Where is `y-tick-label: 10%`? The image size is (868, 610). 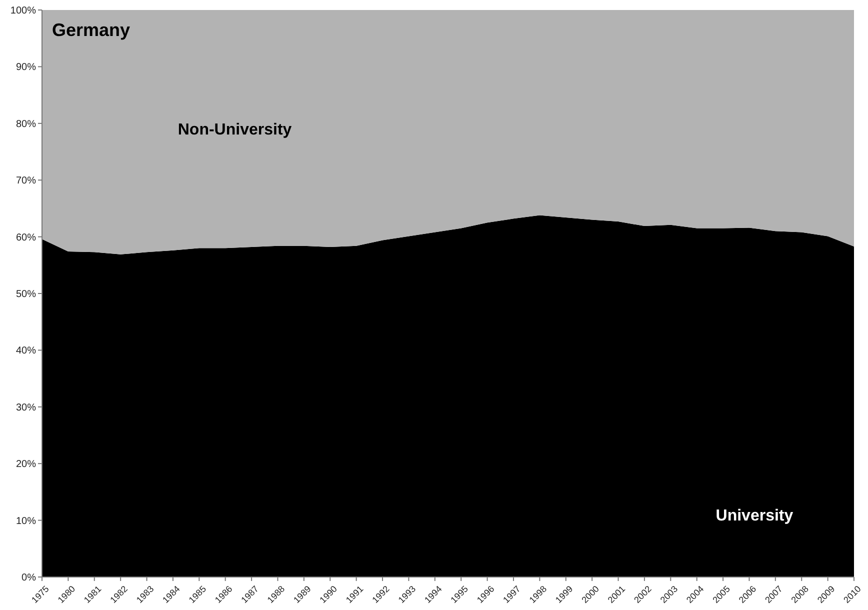
y-tick-label: 10% is located at coordinates (26, 521).